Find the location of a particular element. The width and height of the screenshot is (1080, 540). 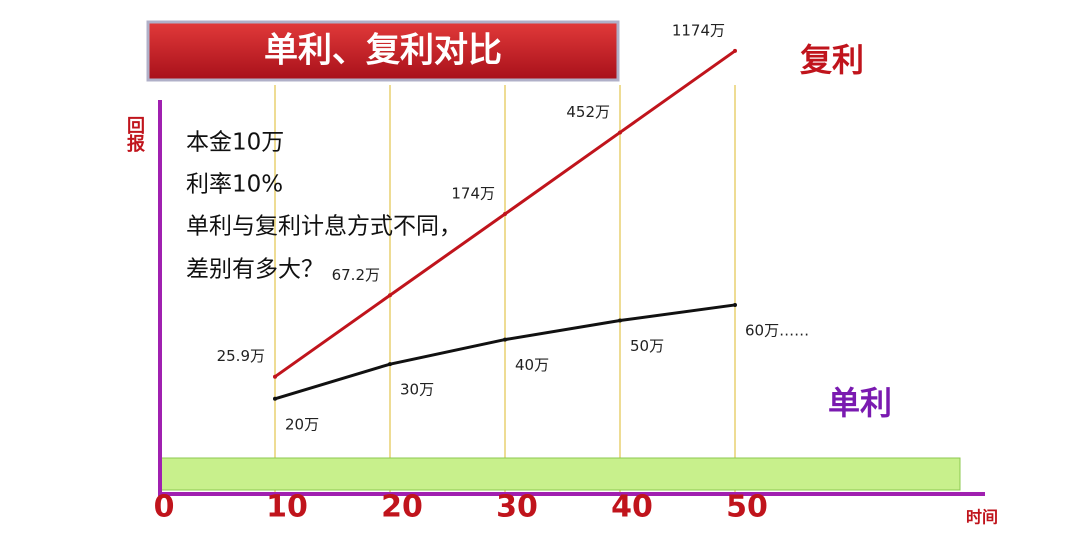

value-label: 67.2万 is located at coordinates (356, 275).